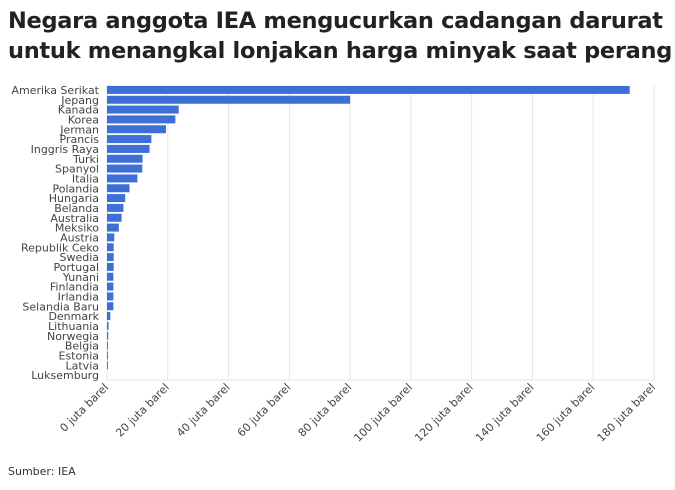 Image resolution: width=675 pixels, height=490 pixels. I want to click on x-tick-label: 160 juta barel, so click(566, 413).